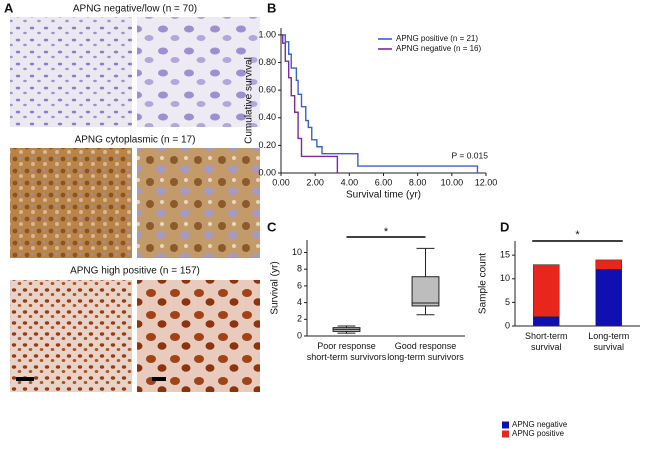 The width and height of the screenshot is (665, 457). Describe the element at coordinates (135, 9) in the screenshot. I see `image-title: APNG negative/low (n = 70)` at that location.